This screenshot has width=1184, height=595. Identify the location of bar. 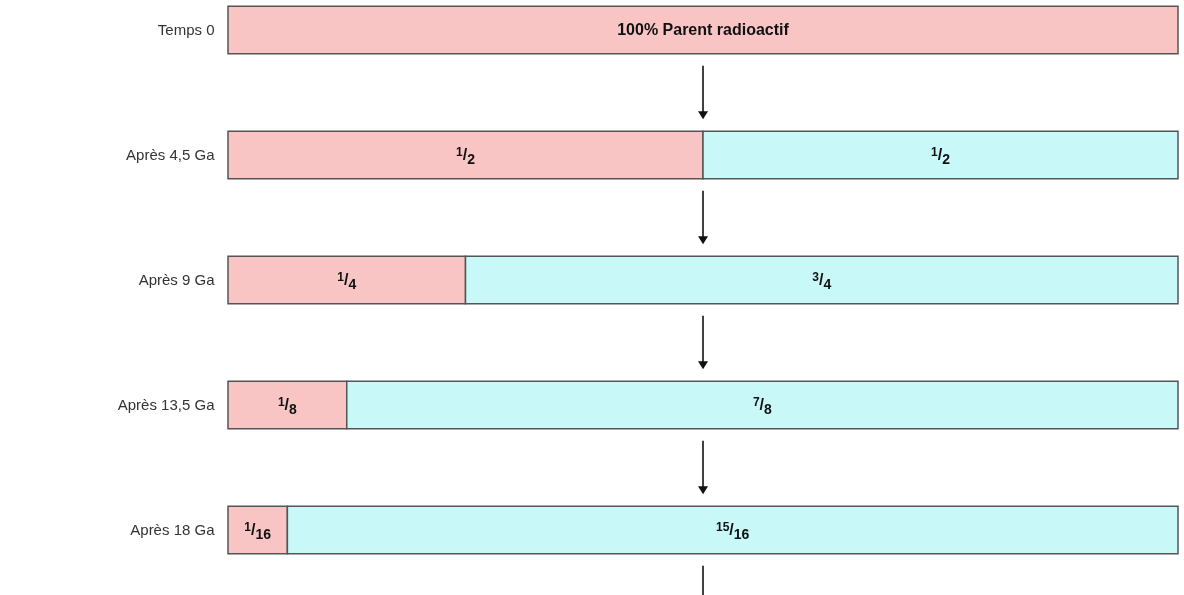
(703, 30).